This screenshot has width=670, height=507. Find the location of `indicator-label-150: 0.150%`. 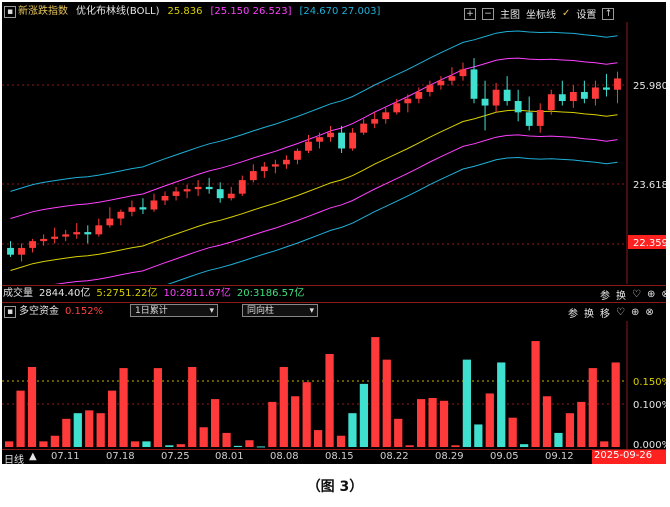

indicator-label-150: 0.150% is located at coordinates (649, 382).